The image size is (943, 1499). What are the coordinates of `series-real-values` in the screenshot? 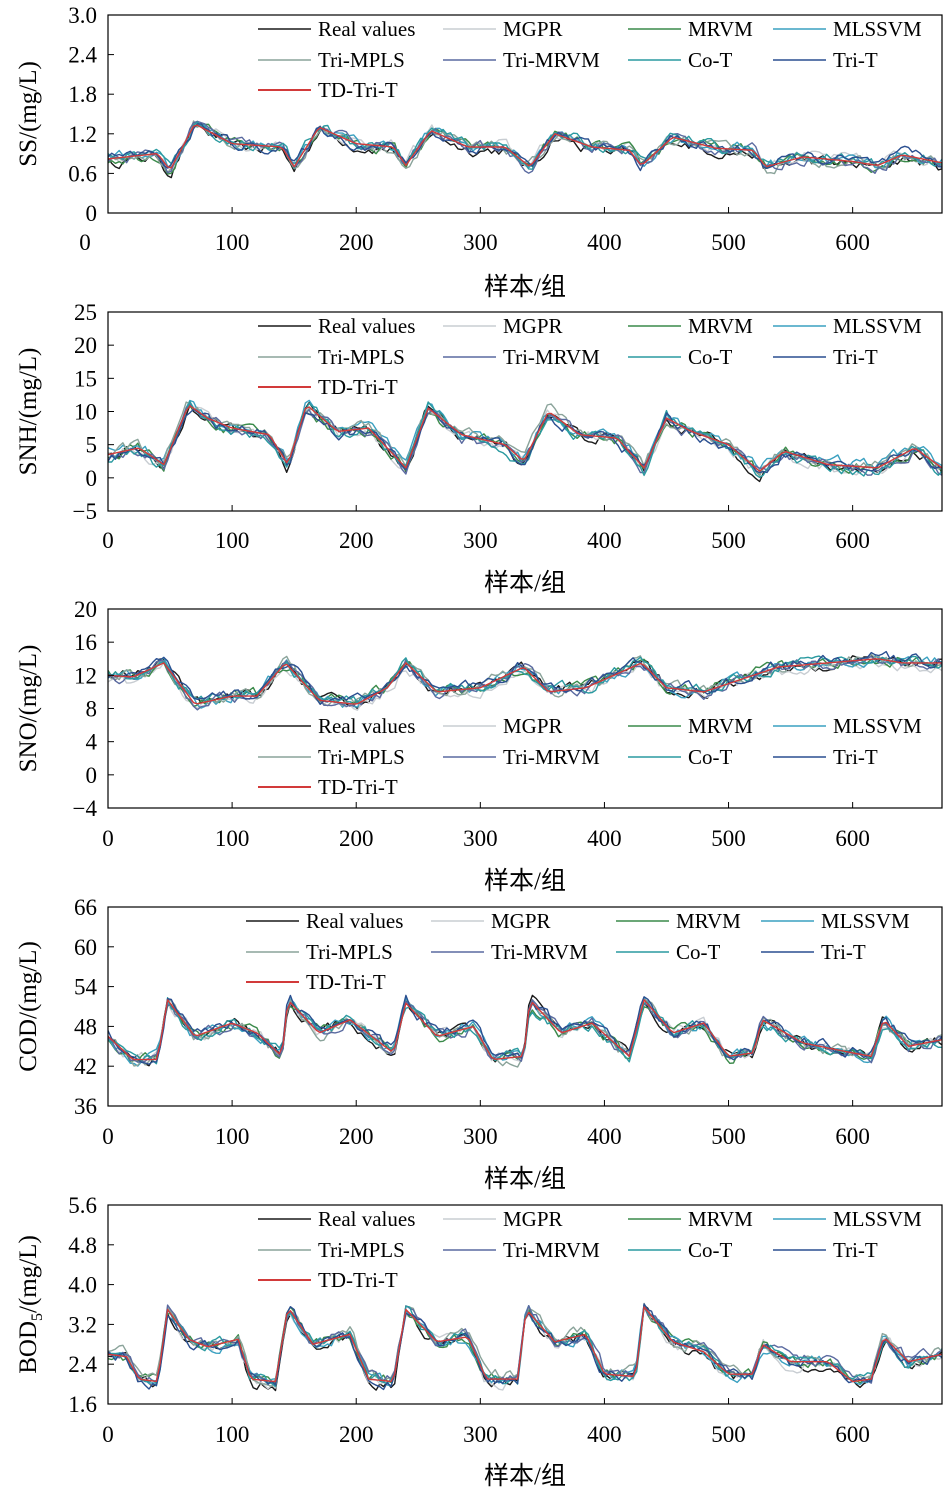 It's located at (525, 150).